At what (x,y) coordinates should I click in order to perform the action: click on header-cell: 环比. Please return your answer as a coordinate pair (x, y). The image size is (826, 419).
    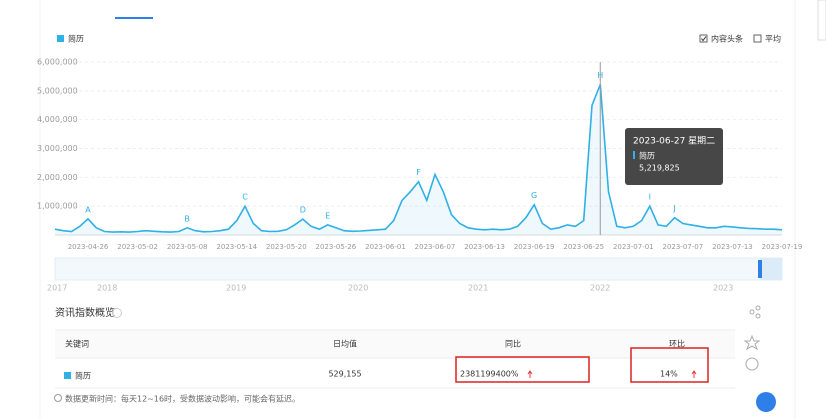
    Looking at the image, I should click on (677, 344).